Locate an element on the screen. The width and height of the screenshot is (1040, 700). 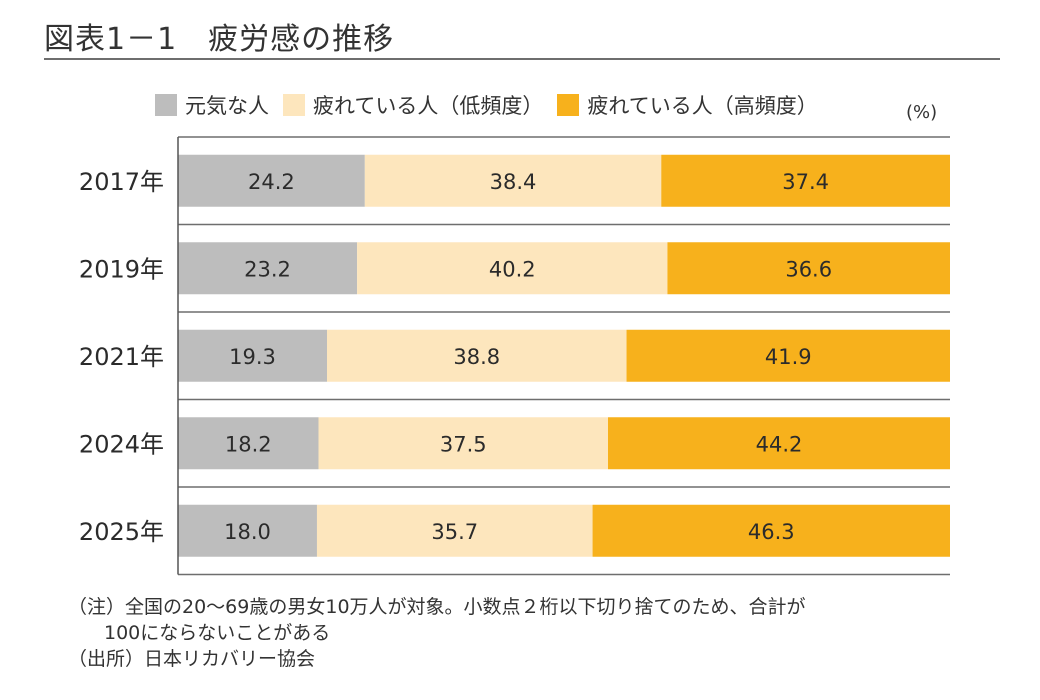
category-label: 2025年 is located at coordinates (121, 532).